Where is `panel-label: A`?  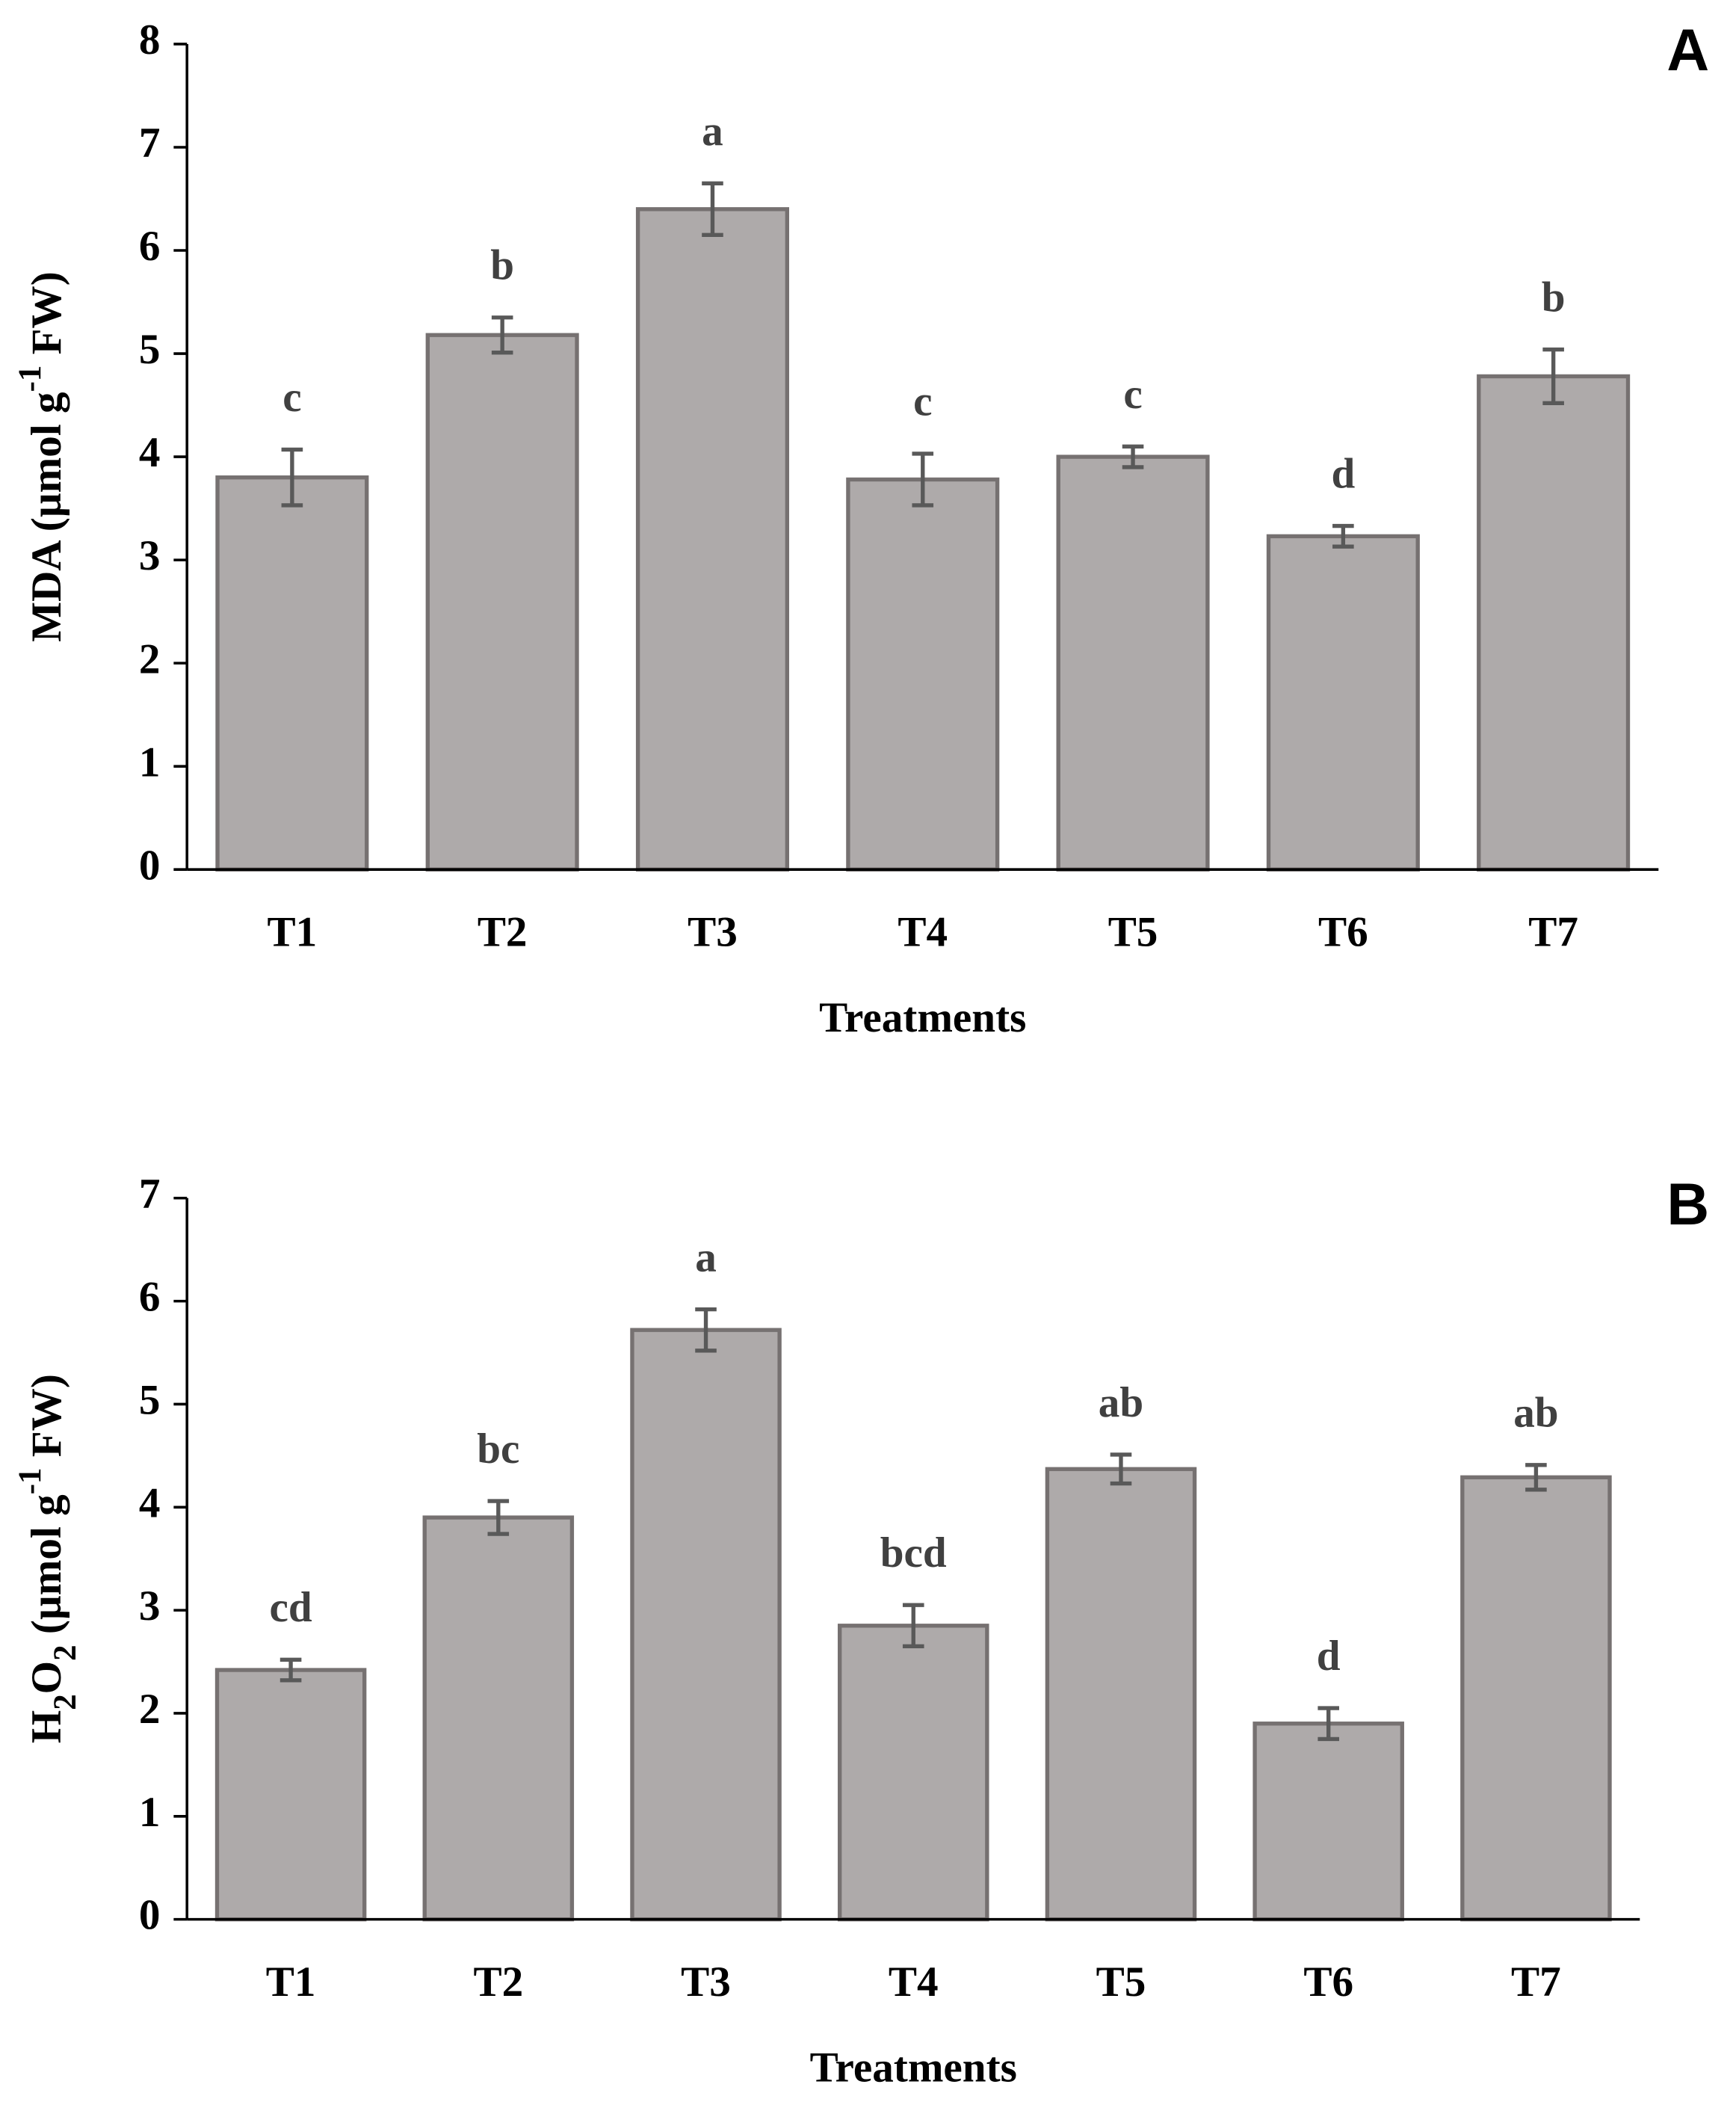 panel-label: A is located at coordinates (1688, 50).